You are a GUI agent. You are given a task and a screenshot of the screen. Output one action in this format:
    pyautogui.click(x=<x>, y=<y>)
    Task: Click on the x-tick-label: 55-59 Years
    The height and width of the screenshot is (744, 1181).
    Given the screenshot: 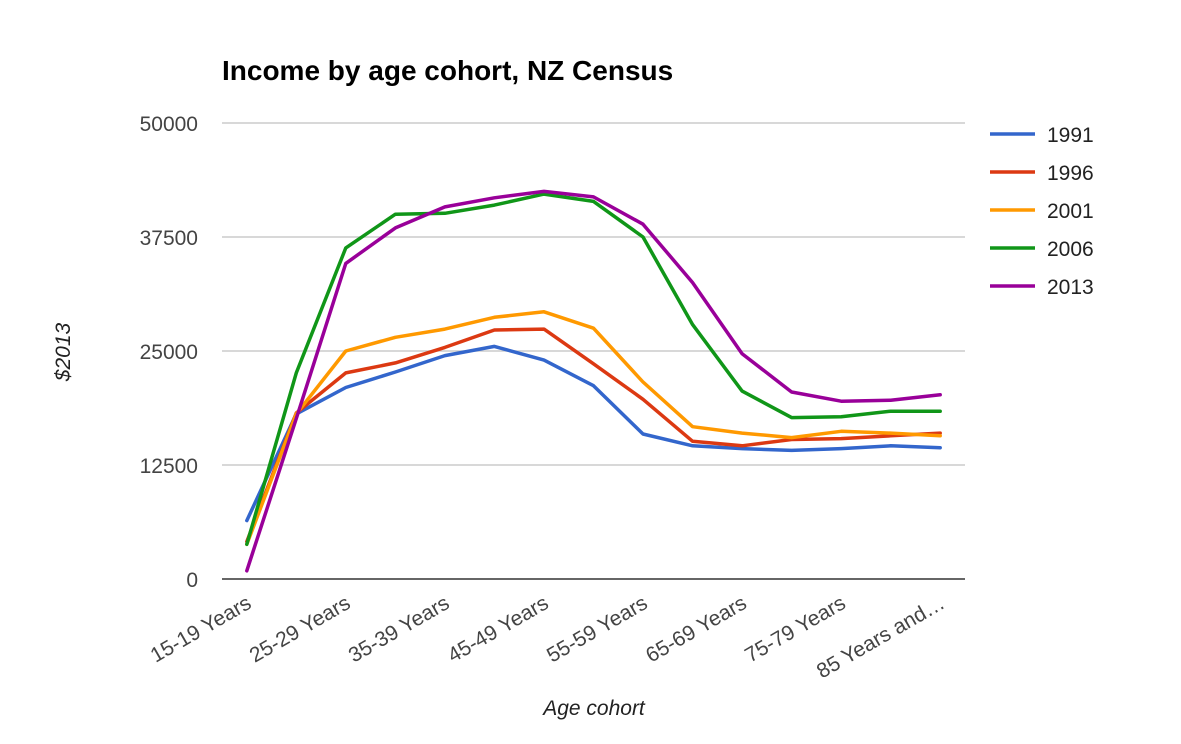 What is the action you would take?
    pyautogui.click(x=597, y=629)
    